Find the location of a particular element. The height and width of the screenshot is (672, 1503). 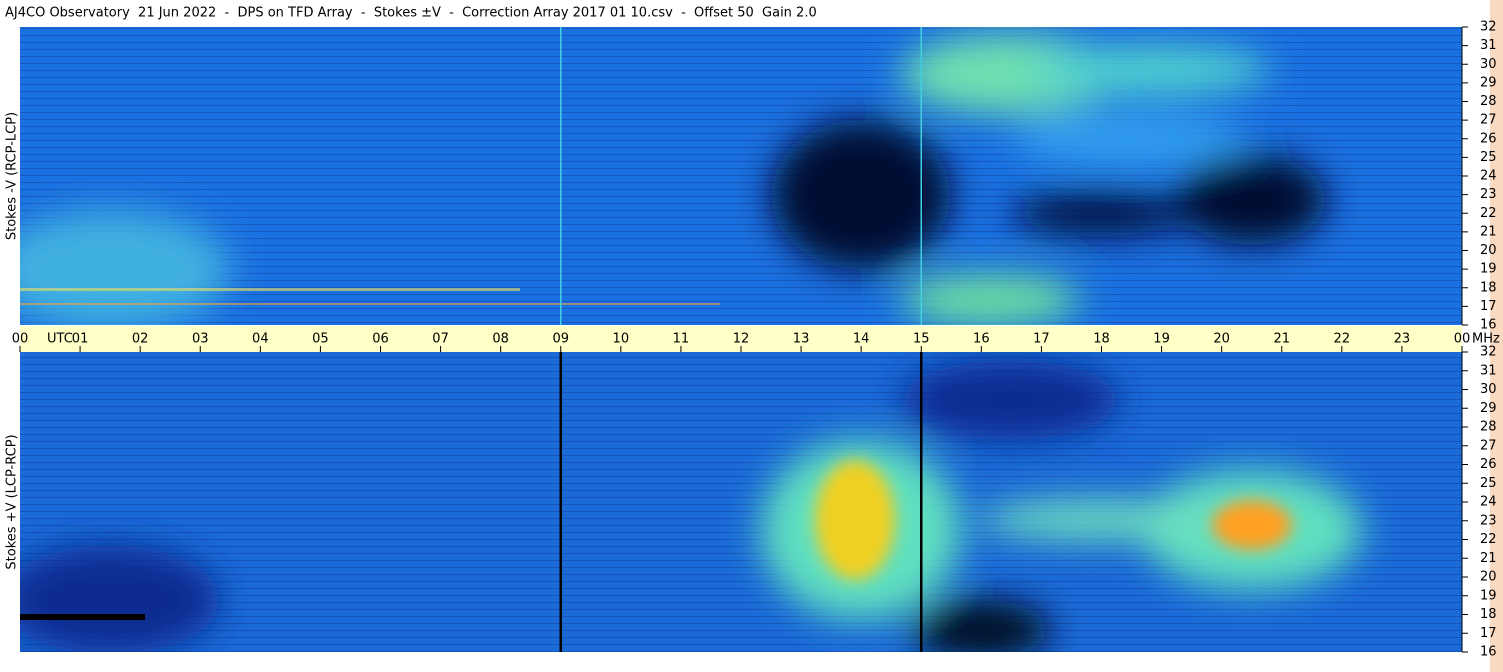

x-tick-label: 14 is located at coordinates (861, 339).